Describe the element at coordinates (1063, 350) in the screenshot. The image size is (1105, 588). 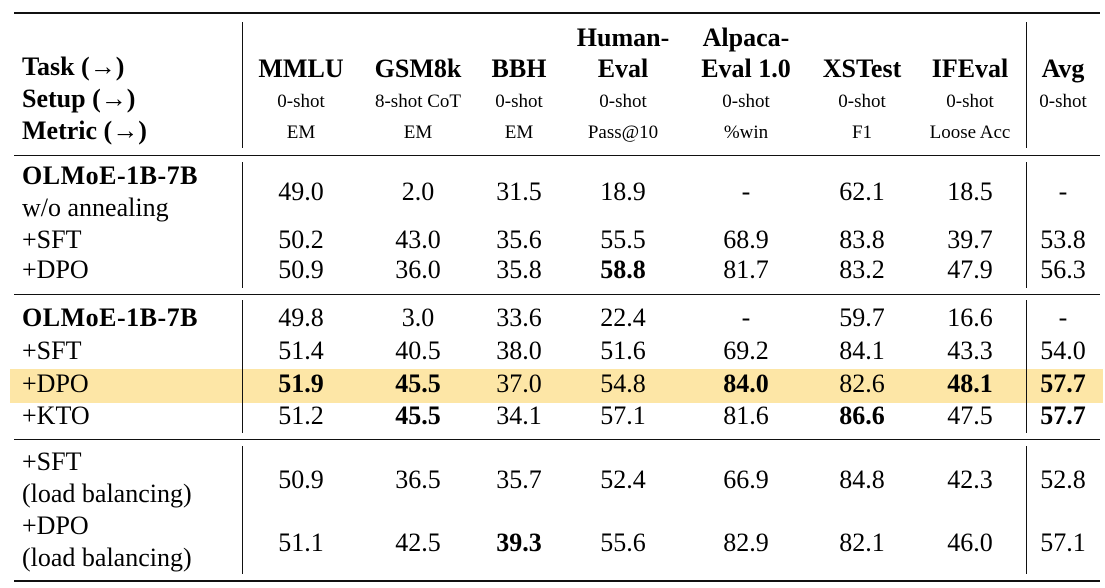
I see `table-cell: 54.0` at that location.